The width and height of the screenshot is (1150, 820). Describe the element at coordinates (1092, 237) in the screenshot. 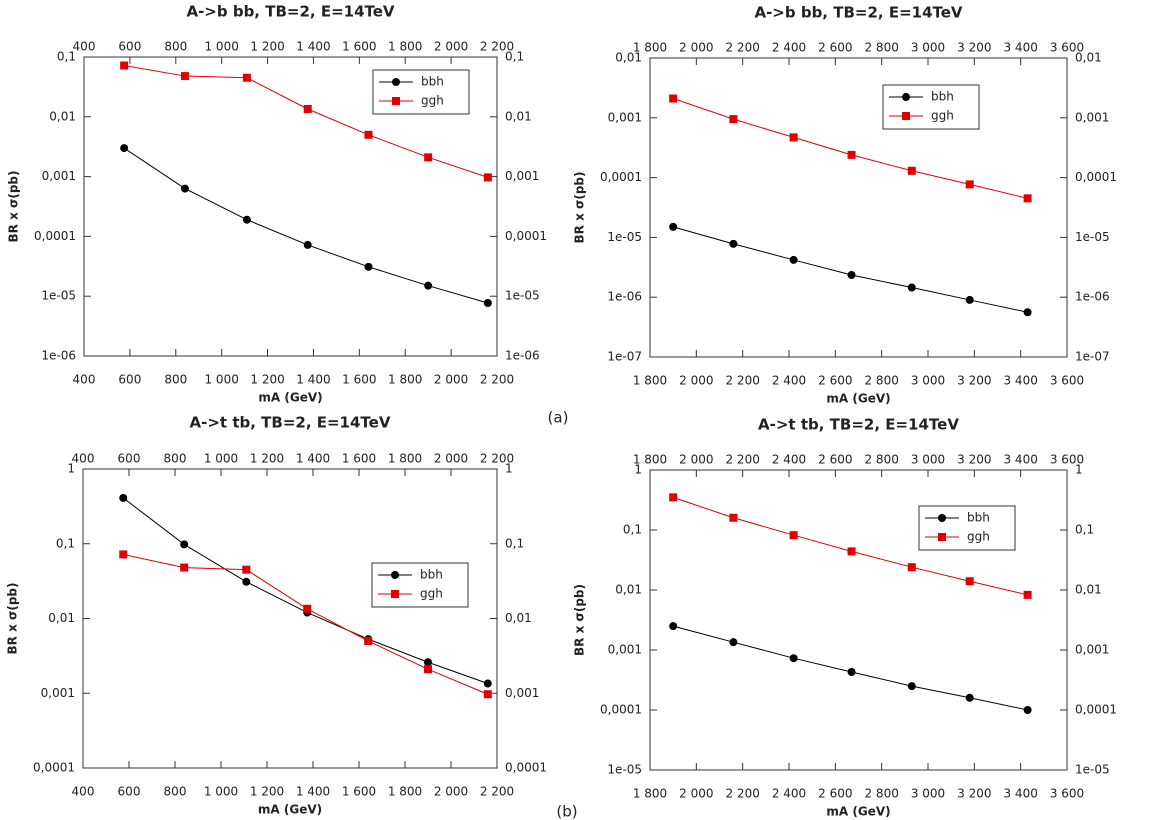

I see `y-right-tick-label: 1e-05` at that location.